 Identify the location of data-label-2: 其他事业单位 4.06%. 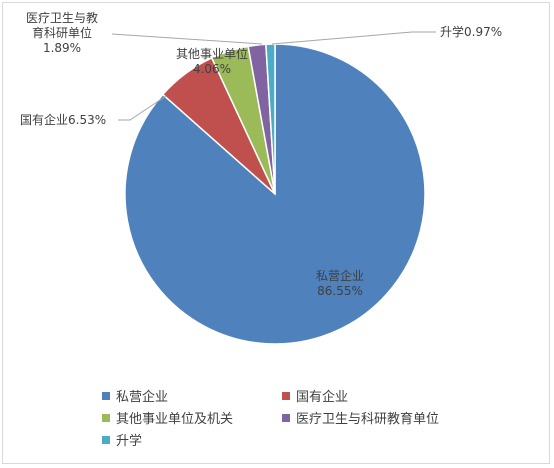
(212, 61).